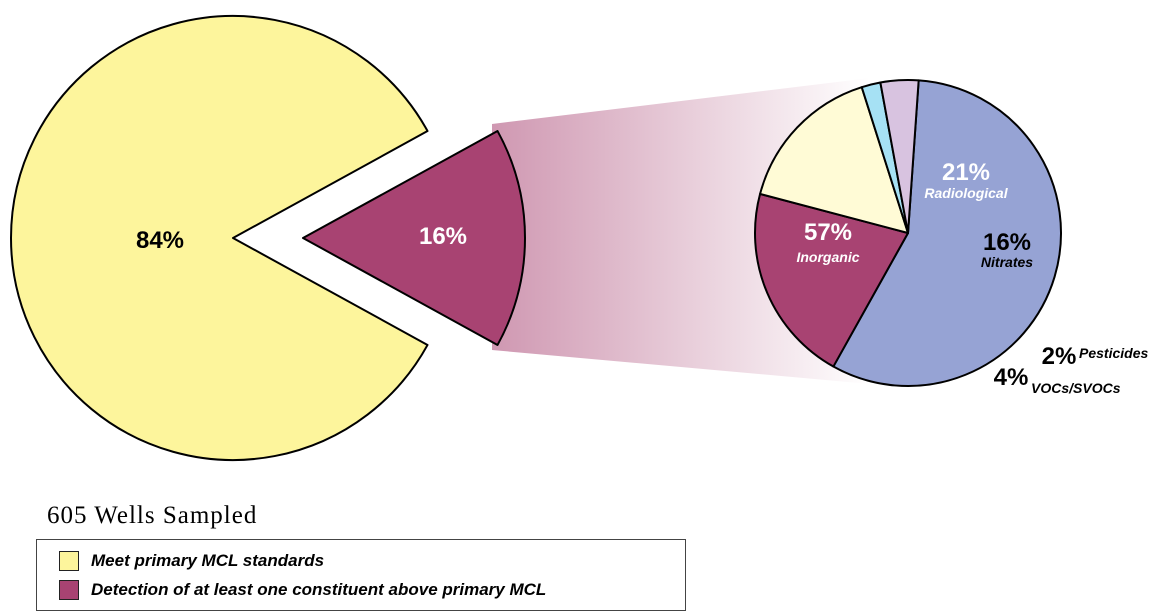 The height and width of the screenshot is (616, 1172). I want to click on label-nitrates-pct: 16%, so click(1007, 242).